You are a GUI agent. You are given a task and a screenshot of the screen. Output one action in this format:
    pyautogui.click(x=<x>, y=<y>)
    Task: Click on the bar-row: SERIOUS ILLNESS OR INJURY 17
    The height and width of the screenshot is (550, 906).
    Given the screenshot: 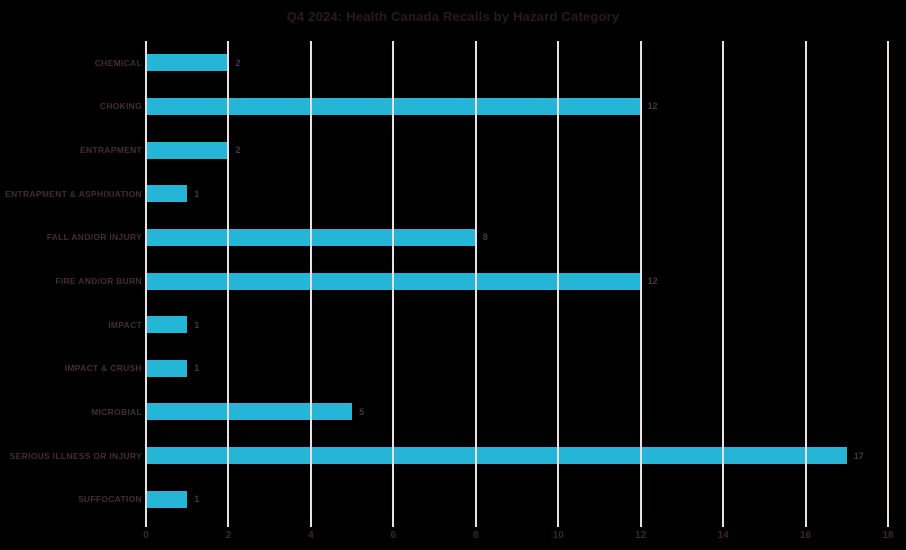 What is the action you would take?
    pyautogui.click(x=453, y=456)
    